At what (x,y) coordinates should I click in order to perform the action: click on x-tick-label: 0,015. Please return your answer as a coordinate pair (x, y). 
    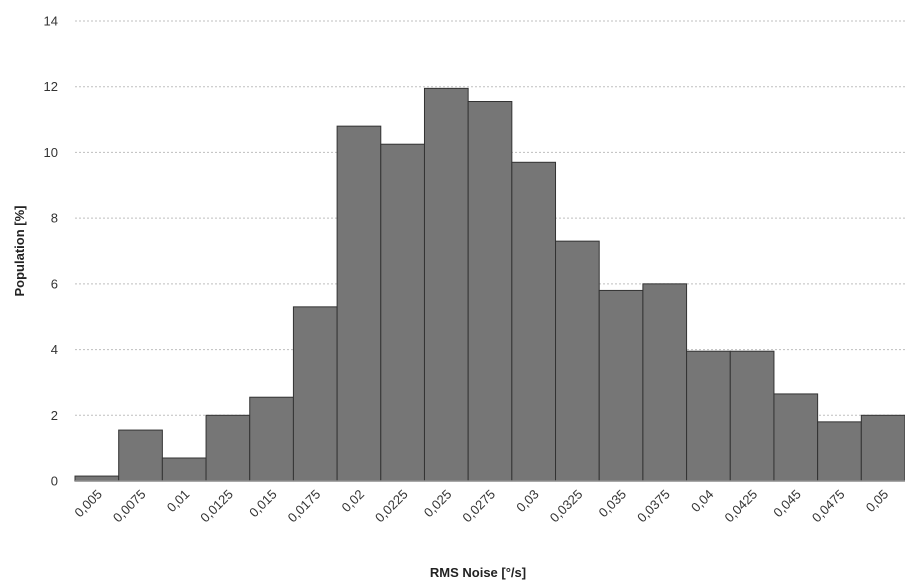
    Looking at the image, I should click on (263, 504).